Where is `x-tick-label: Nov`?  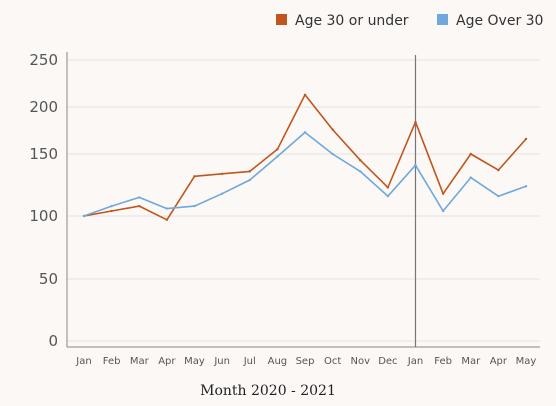
x-tick-label: Nov is located at coordinates (360, 361).